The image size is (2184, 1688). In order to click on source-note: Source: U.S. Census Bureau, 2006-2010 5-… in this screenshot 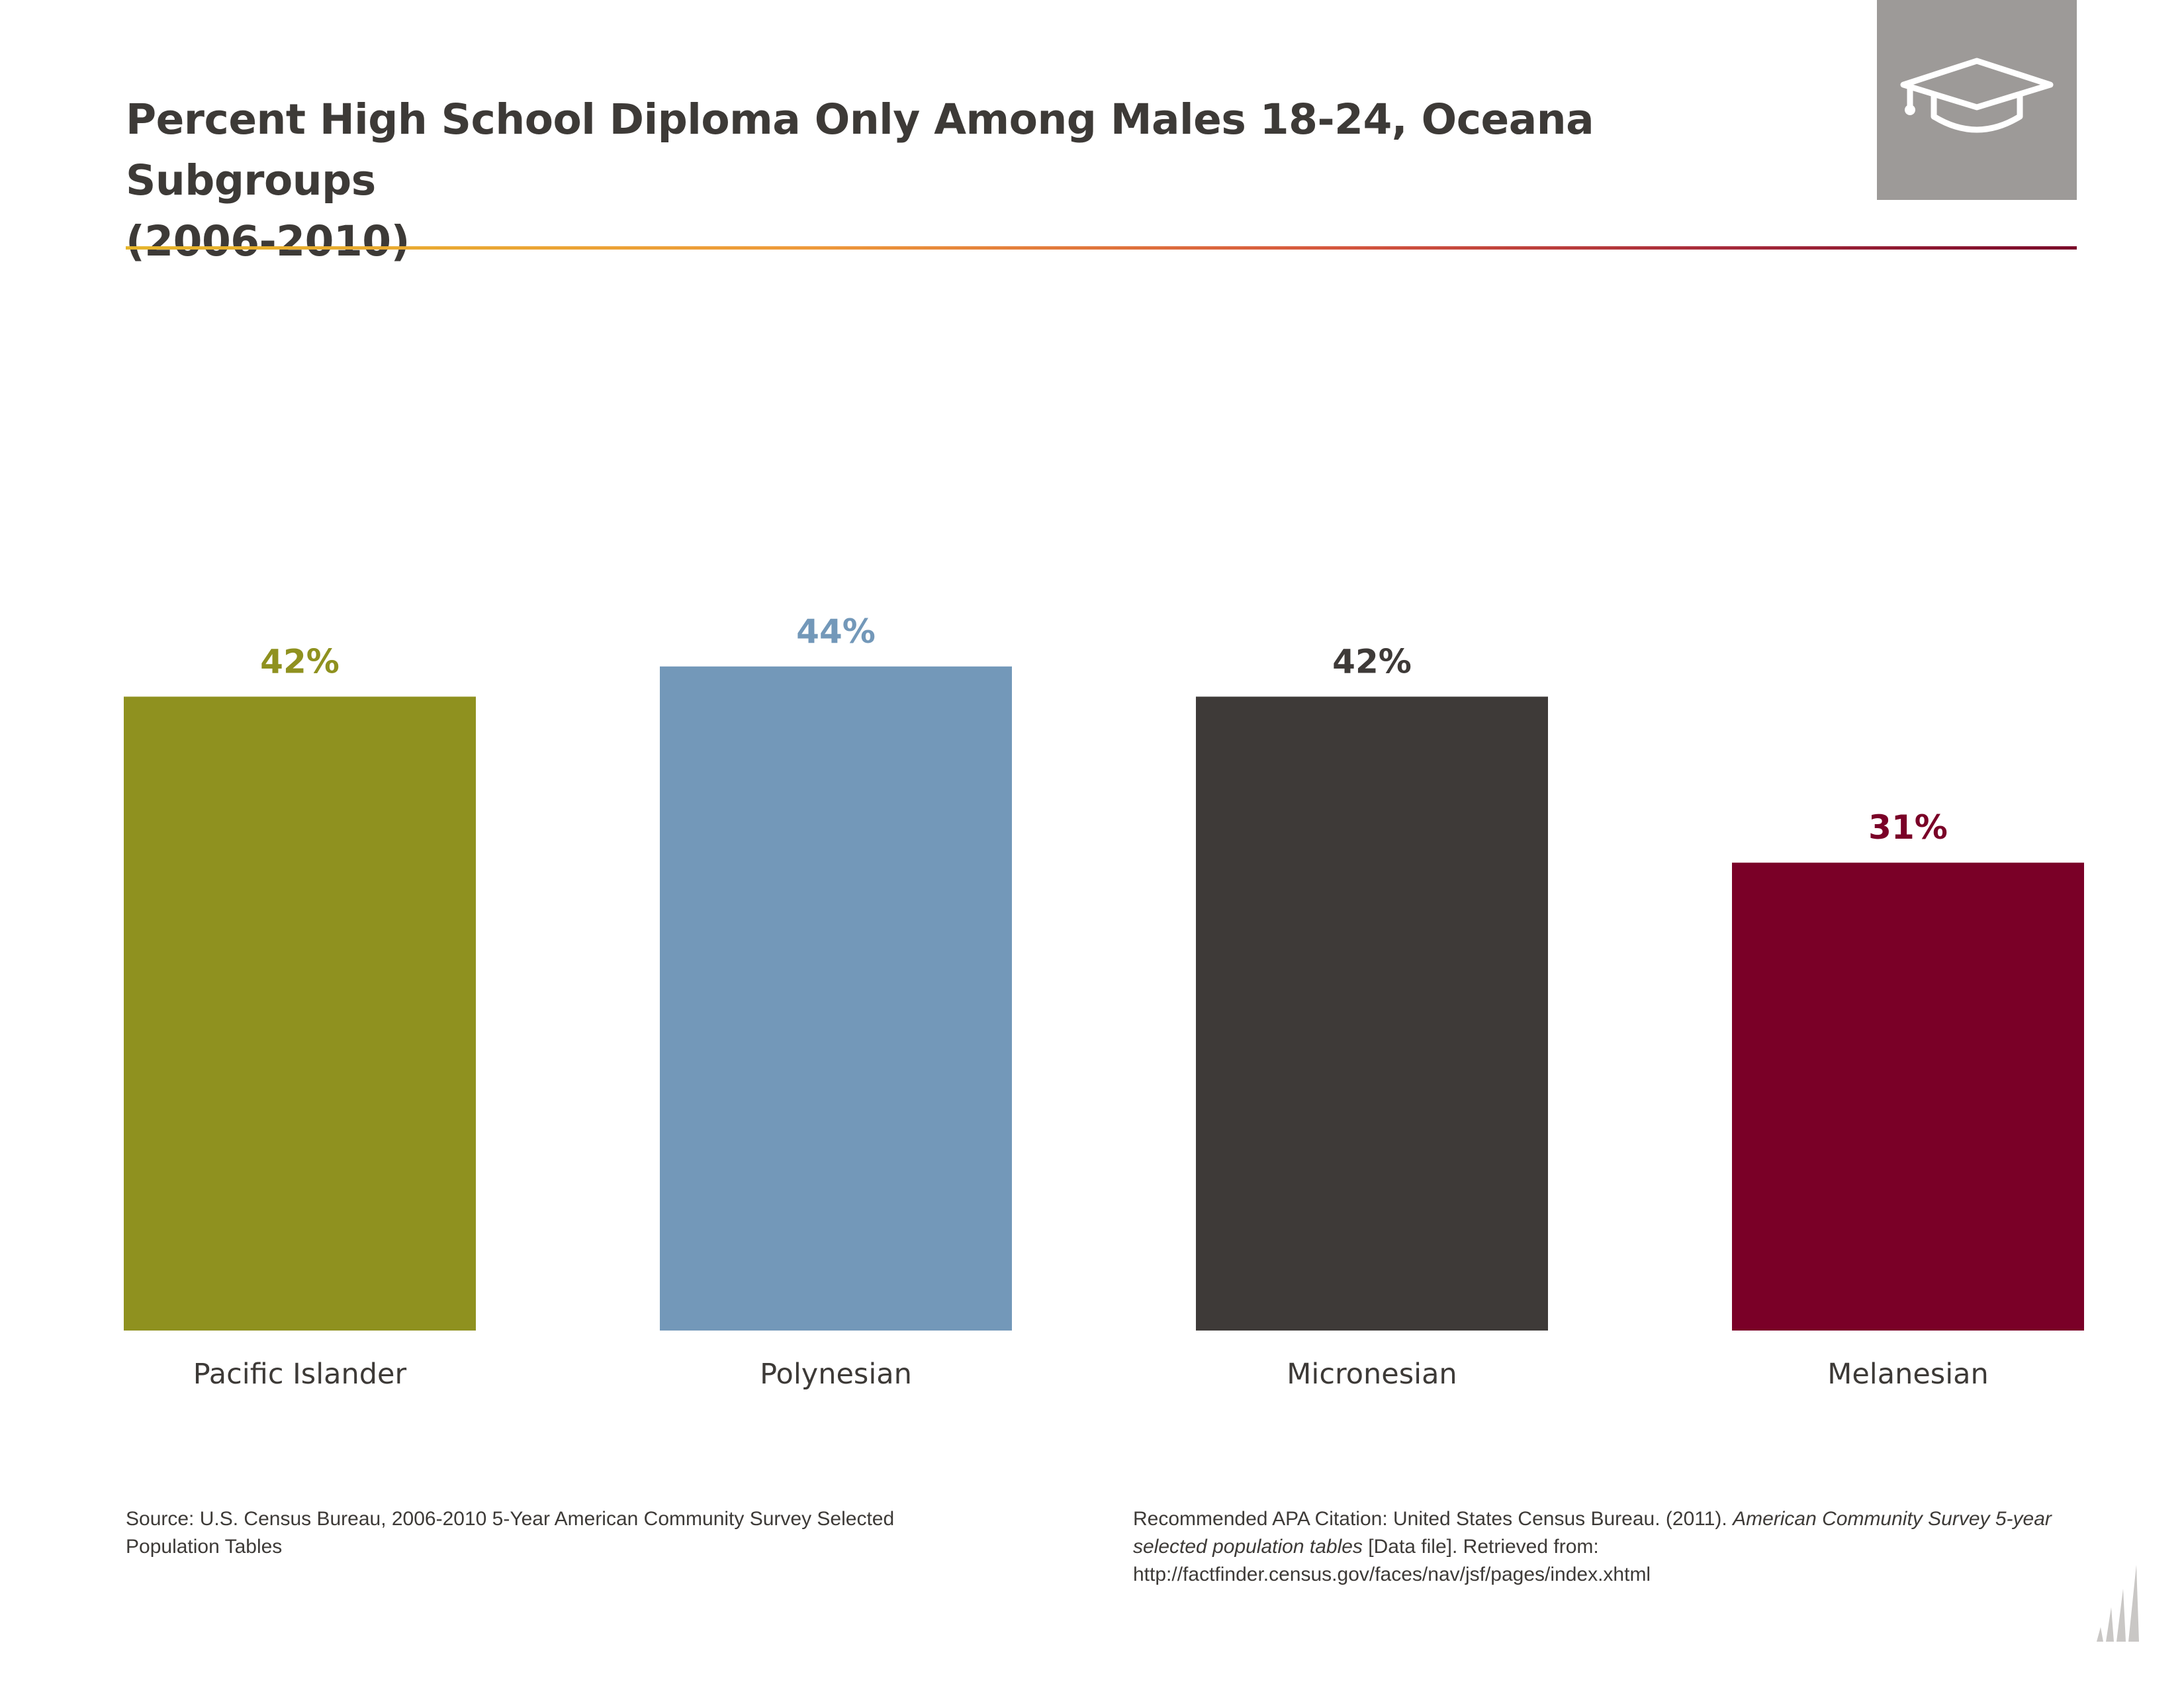, I will do `click(510, 1533)`.